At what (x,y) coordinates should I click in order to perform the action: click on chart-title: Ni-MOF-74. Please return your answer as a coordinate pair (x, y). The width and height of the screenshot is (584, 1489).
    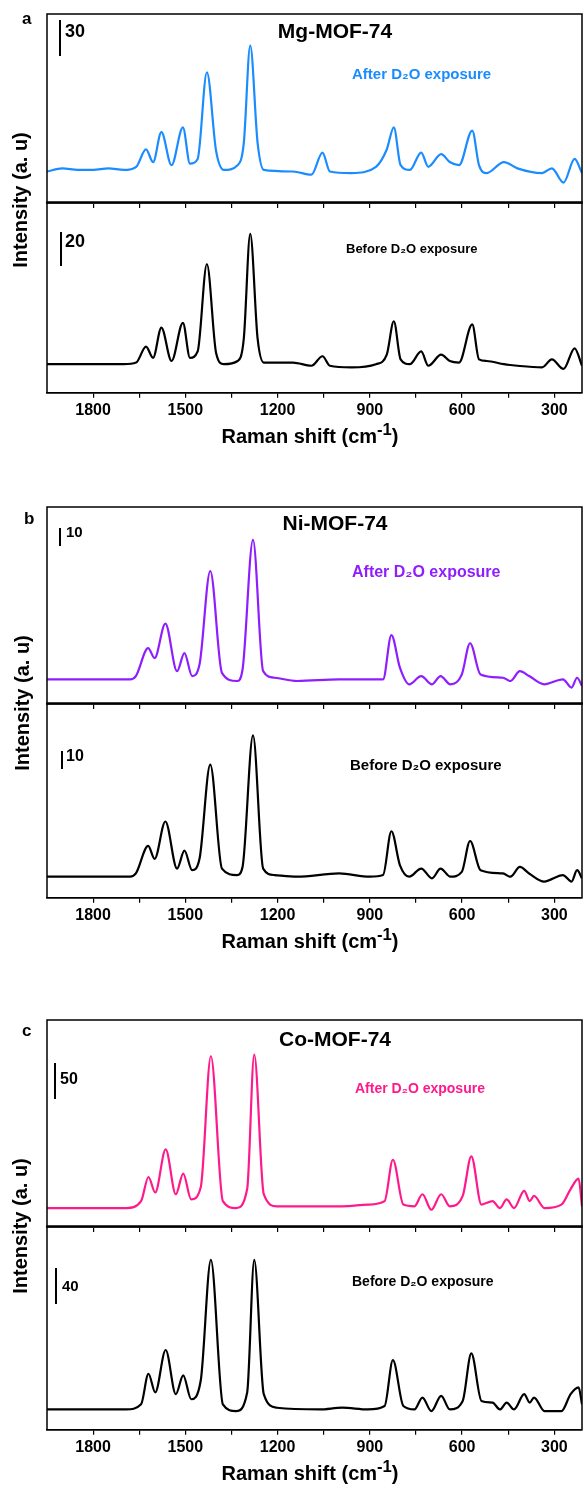
    Looking at the image, I should click on (335, 522).